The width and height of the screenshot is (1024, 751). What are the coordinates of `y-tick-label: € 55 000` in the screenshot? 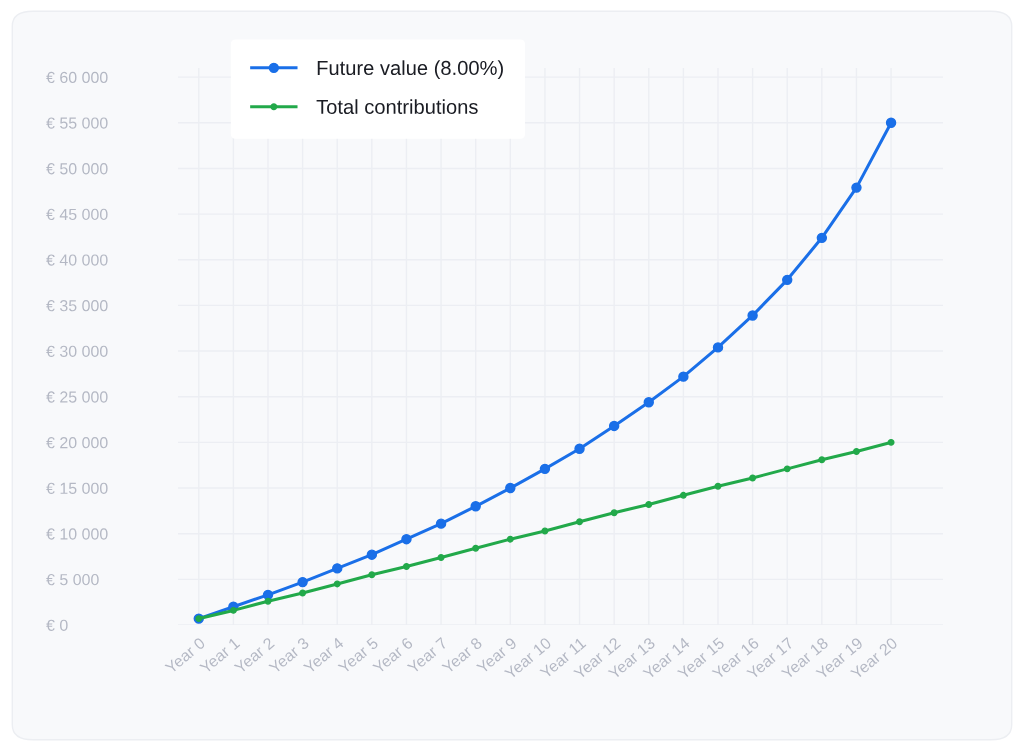 It's located at (77, 123).